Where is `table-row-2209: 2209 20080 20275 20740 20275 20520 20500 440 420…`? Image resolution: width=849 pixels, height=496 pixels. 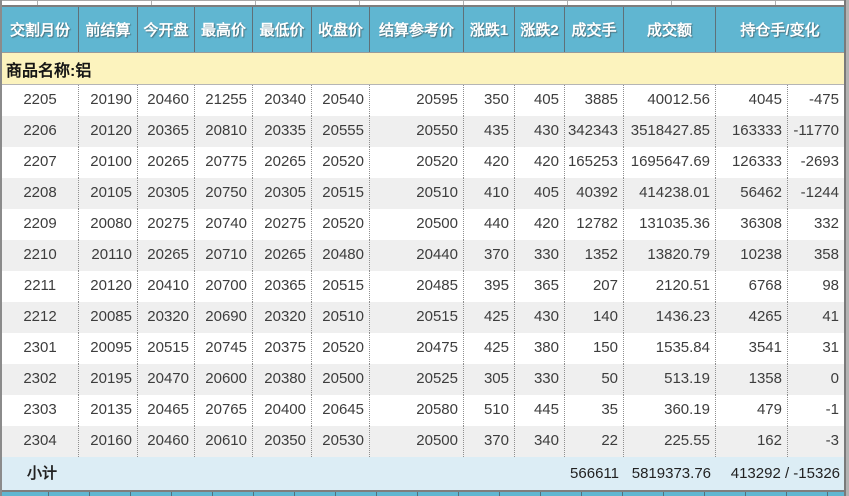
table-row-2209: 2209 20080 20275 20740 20275 20520 20500 440 420… is located at coordinates (423, 224).